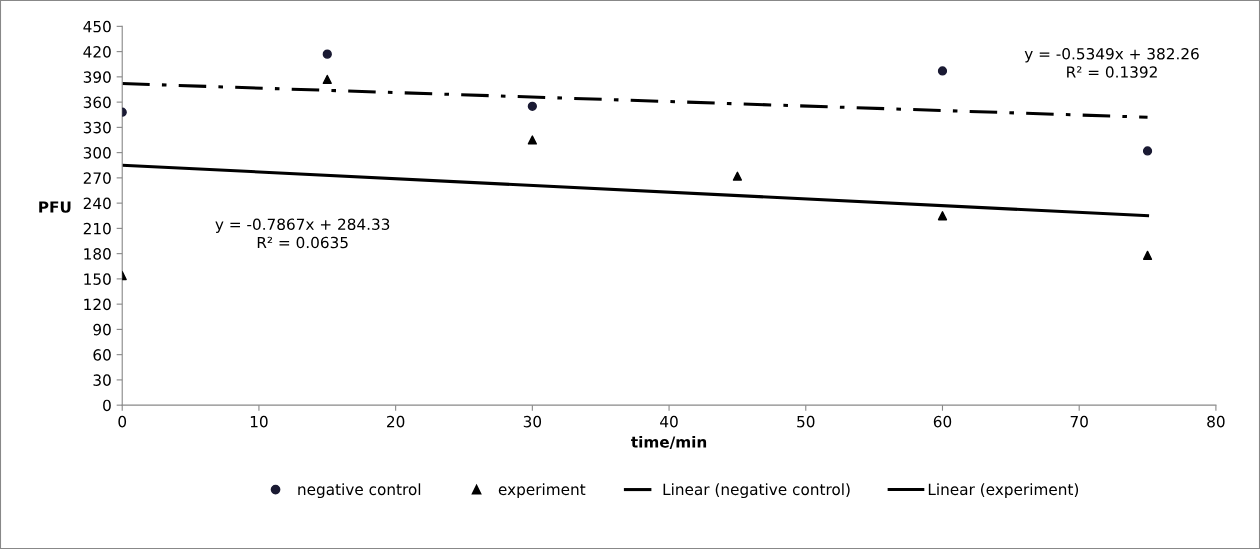  I want to click on x-tick-label: 0, so click(122, 421).